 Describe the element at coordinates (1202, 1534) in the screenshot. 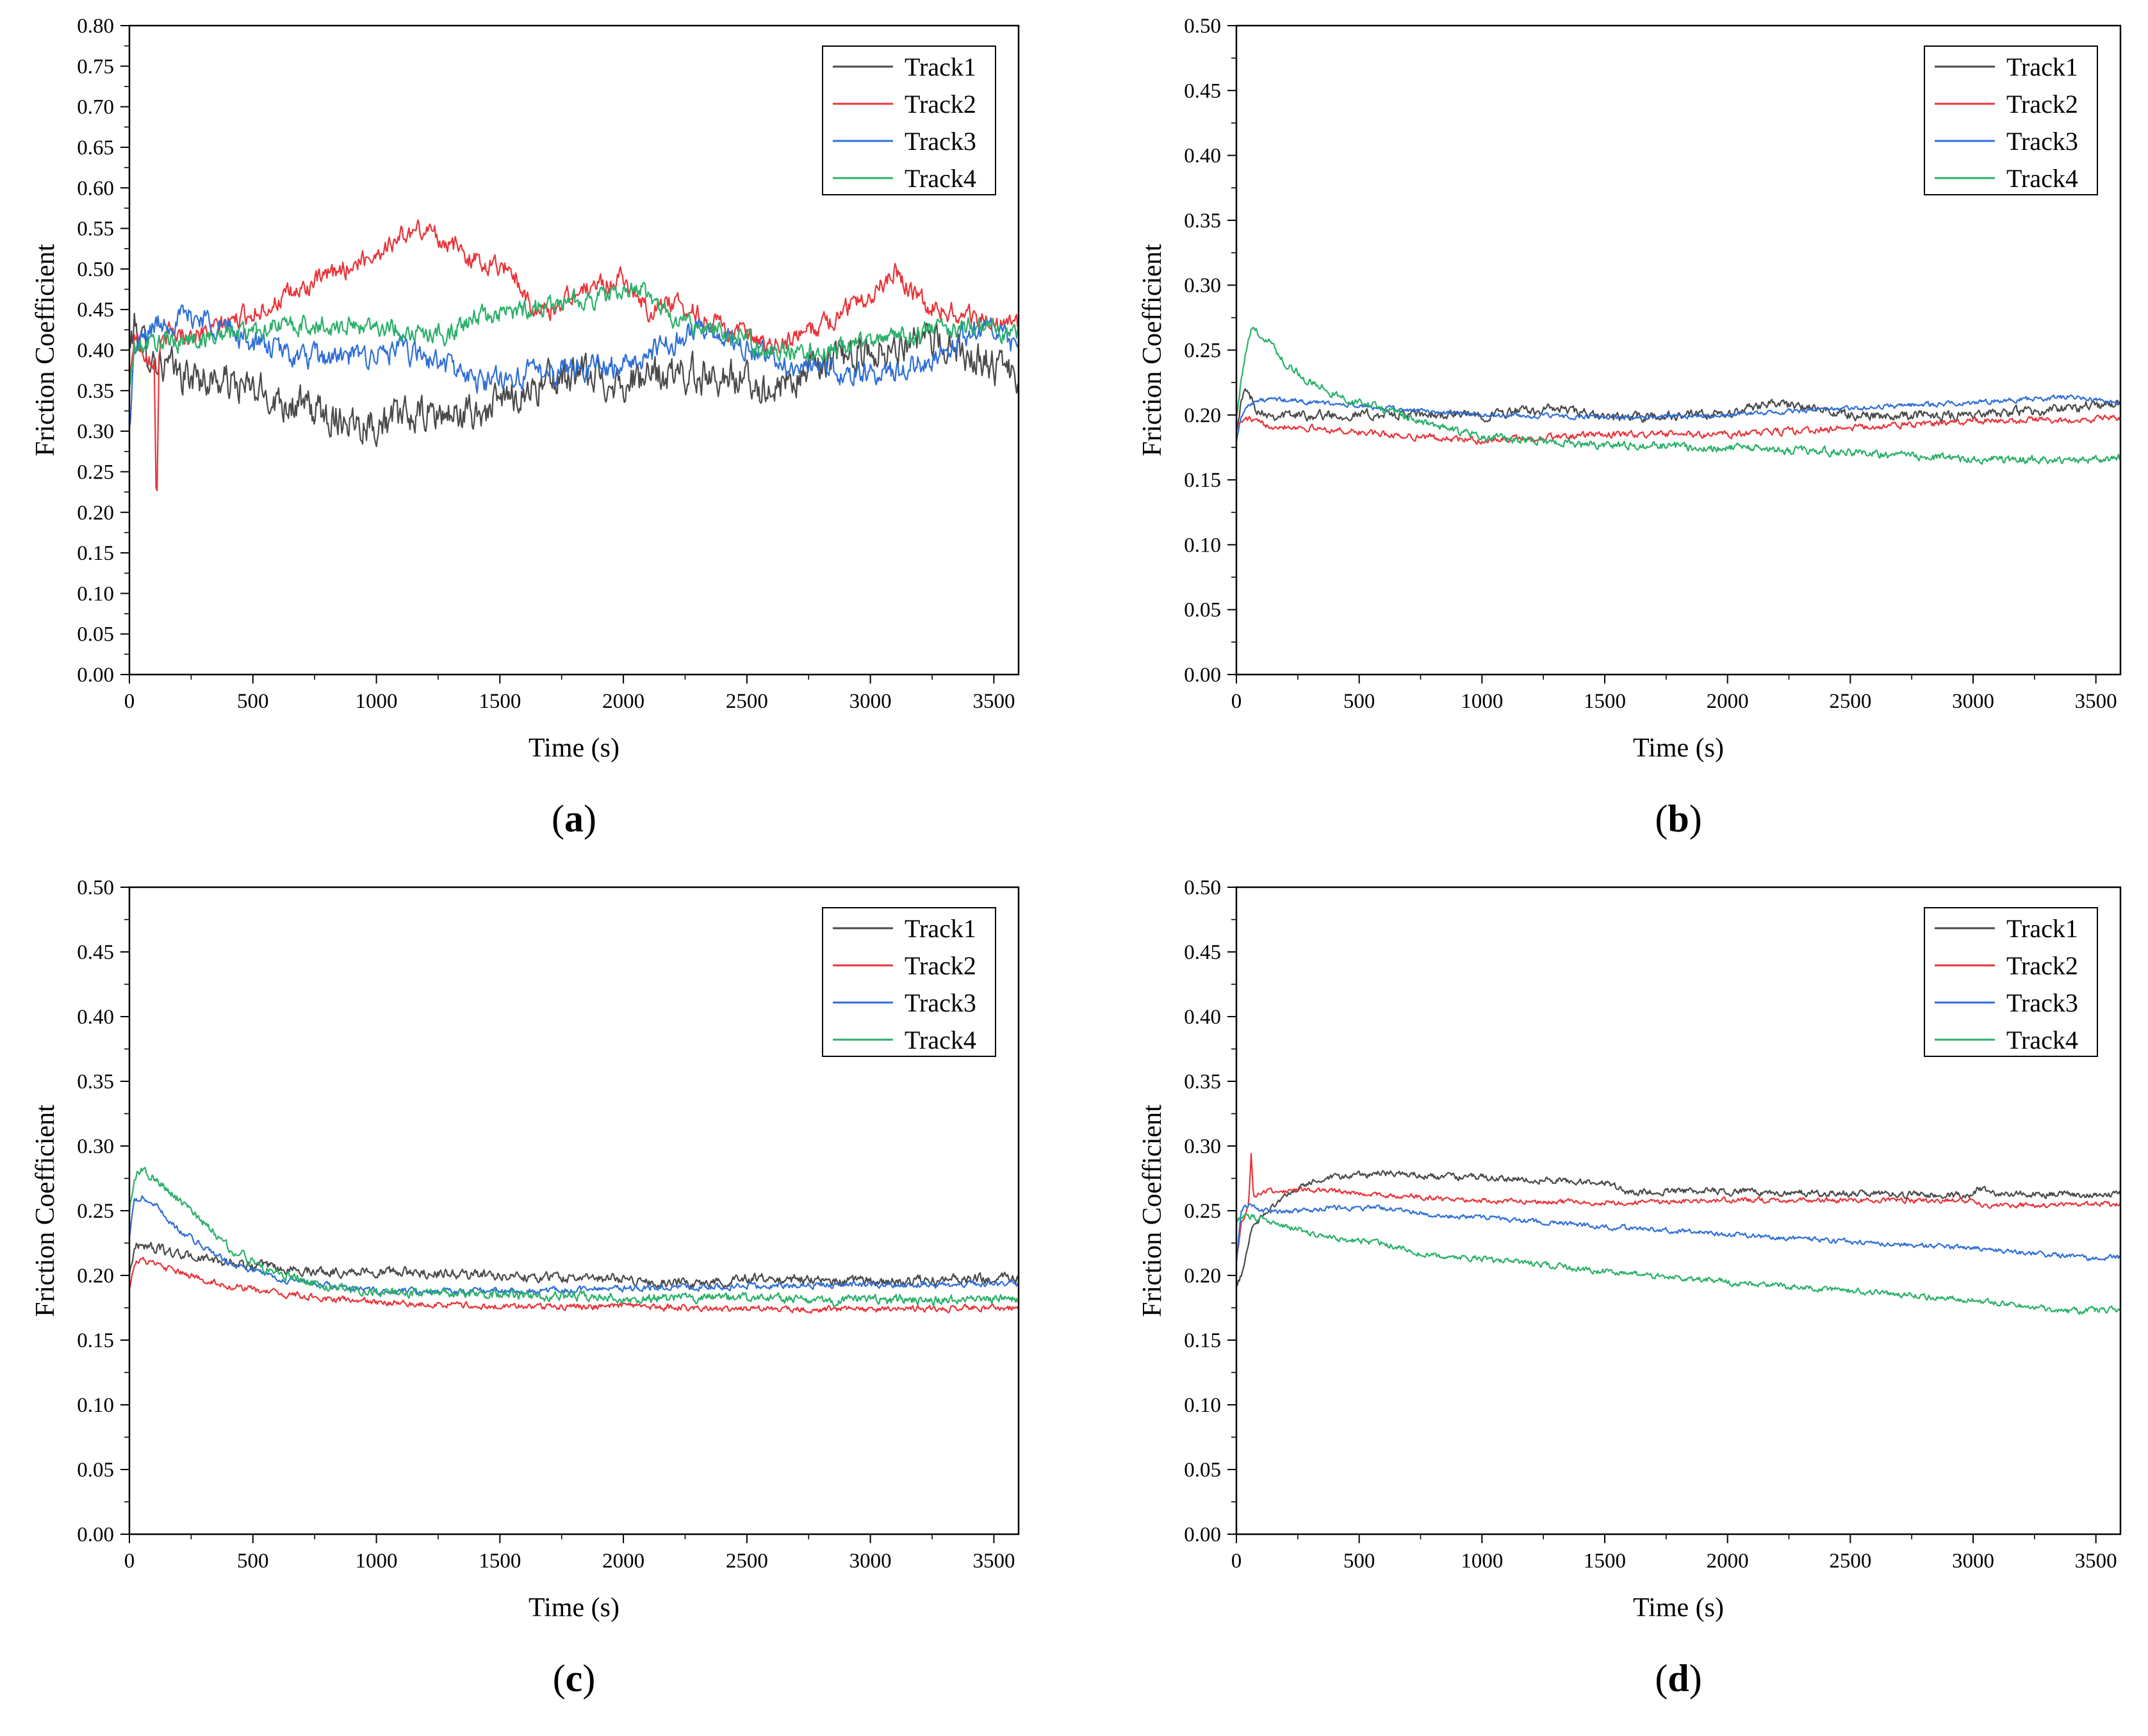

I see `y-tick-label: 0.00` at that location.